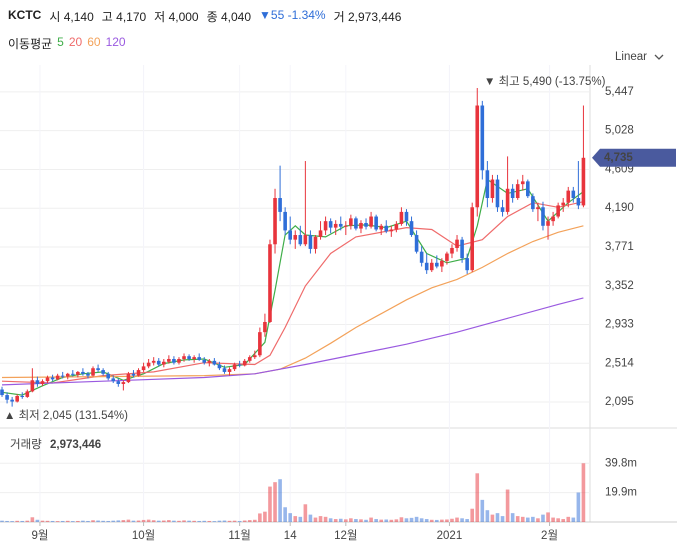 The width and height of the screenshot is (677, 553). I want to click on quote-value: 4,040, so click(236, 17).